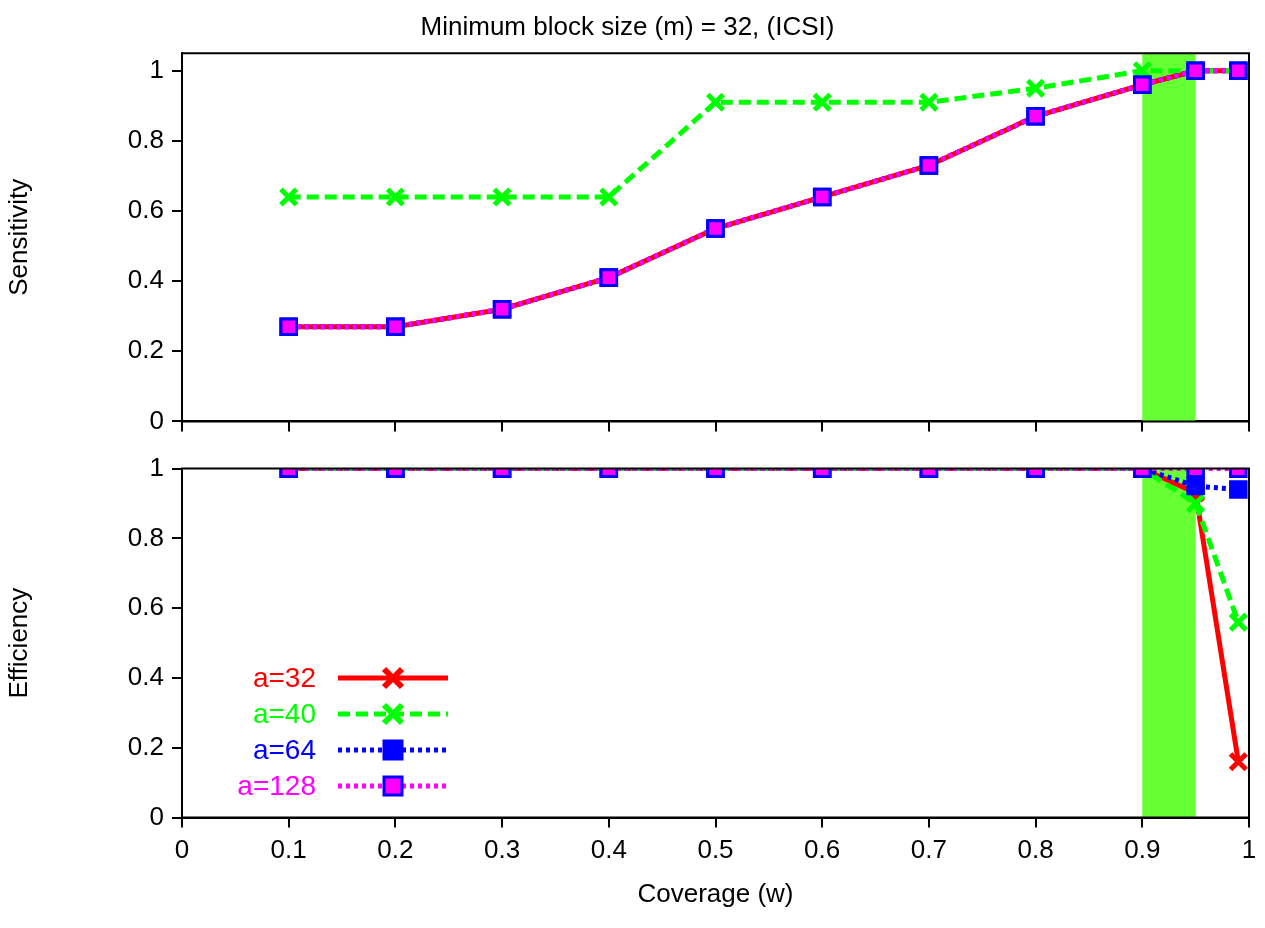 The image size is (1265, 928). Describe the element at coordinates (17, 643) in the screenshot. I see `y-axis-title: Efficiency` at that location.